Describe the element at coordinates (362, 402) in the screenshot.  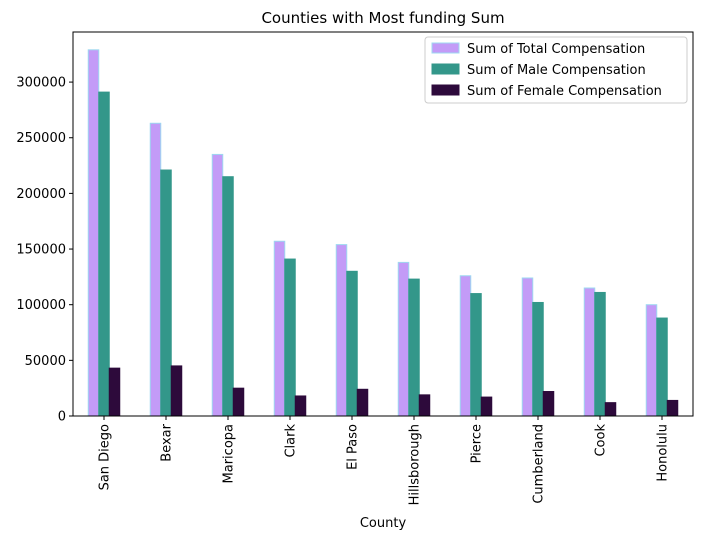
I see `bar-female-el-paso` at that location.